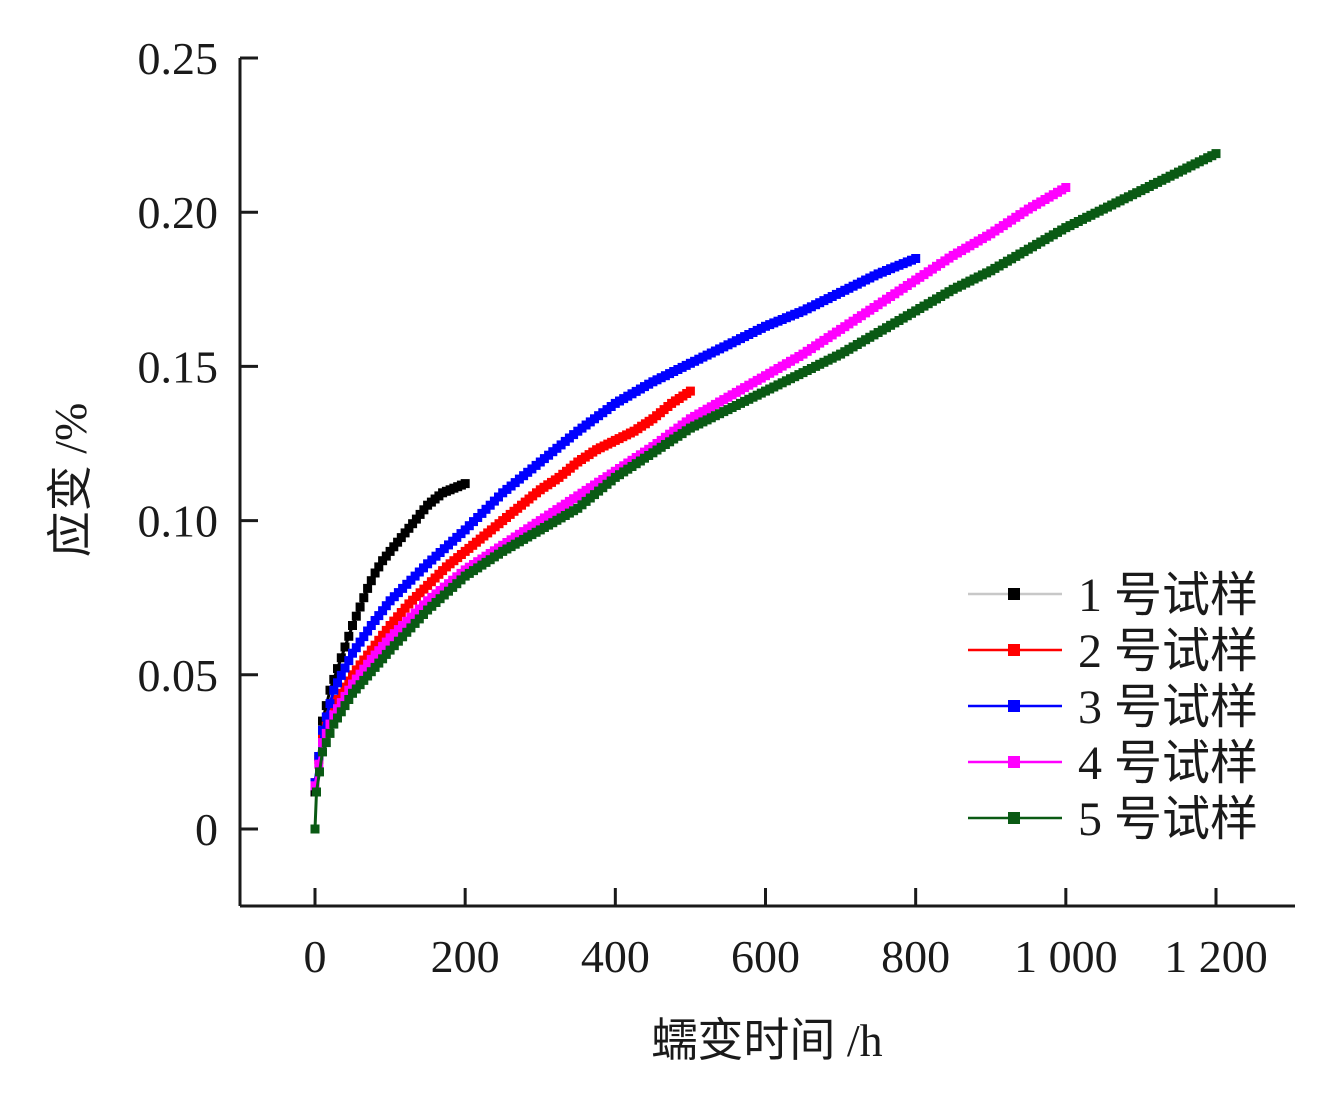  I want to click on legend-item: 3 号试样, so click(1113, 707).